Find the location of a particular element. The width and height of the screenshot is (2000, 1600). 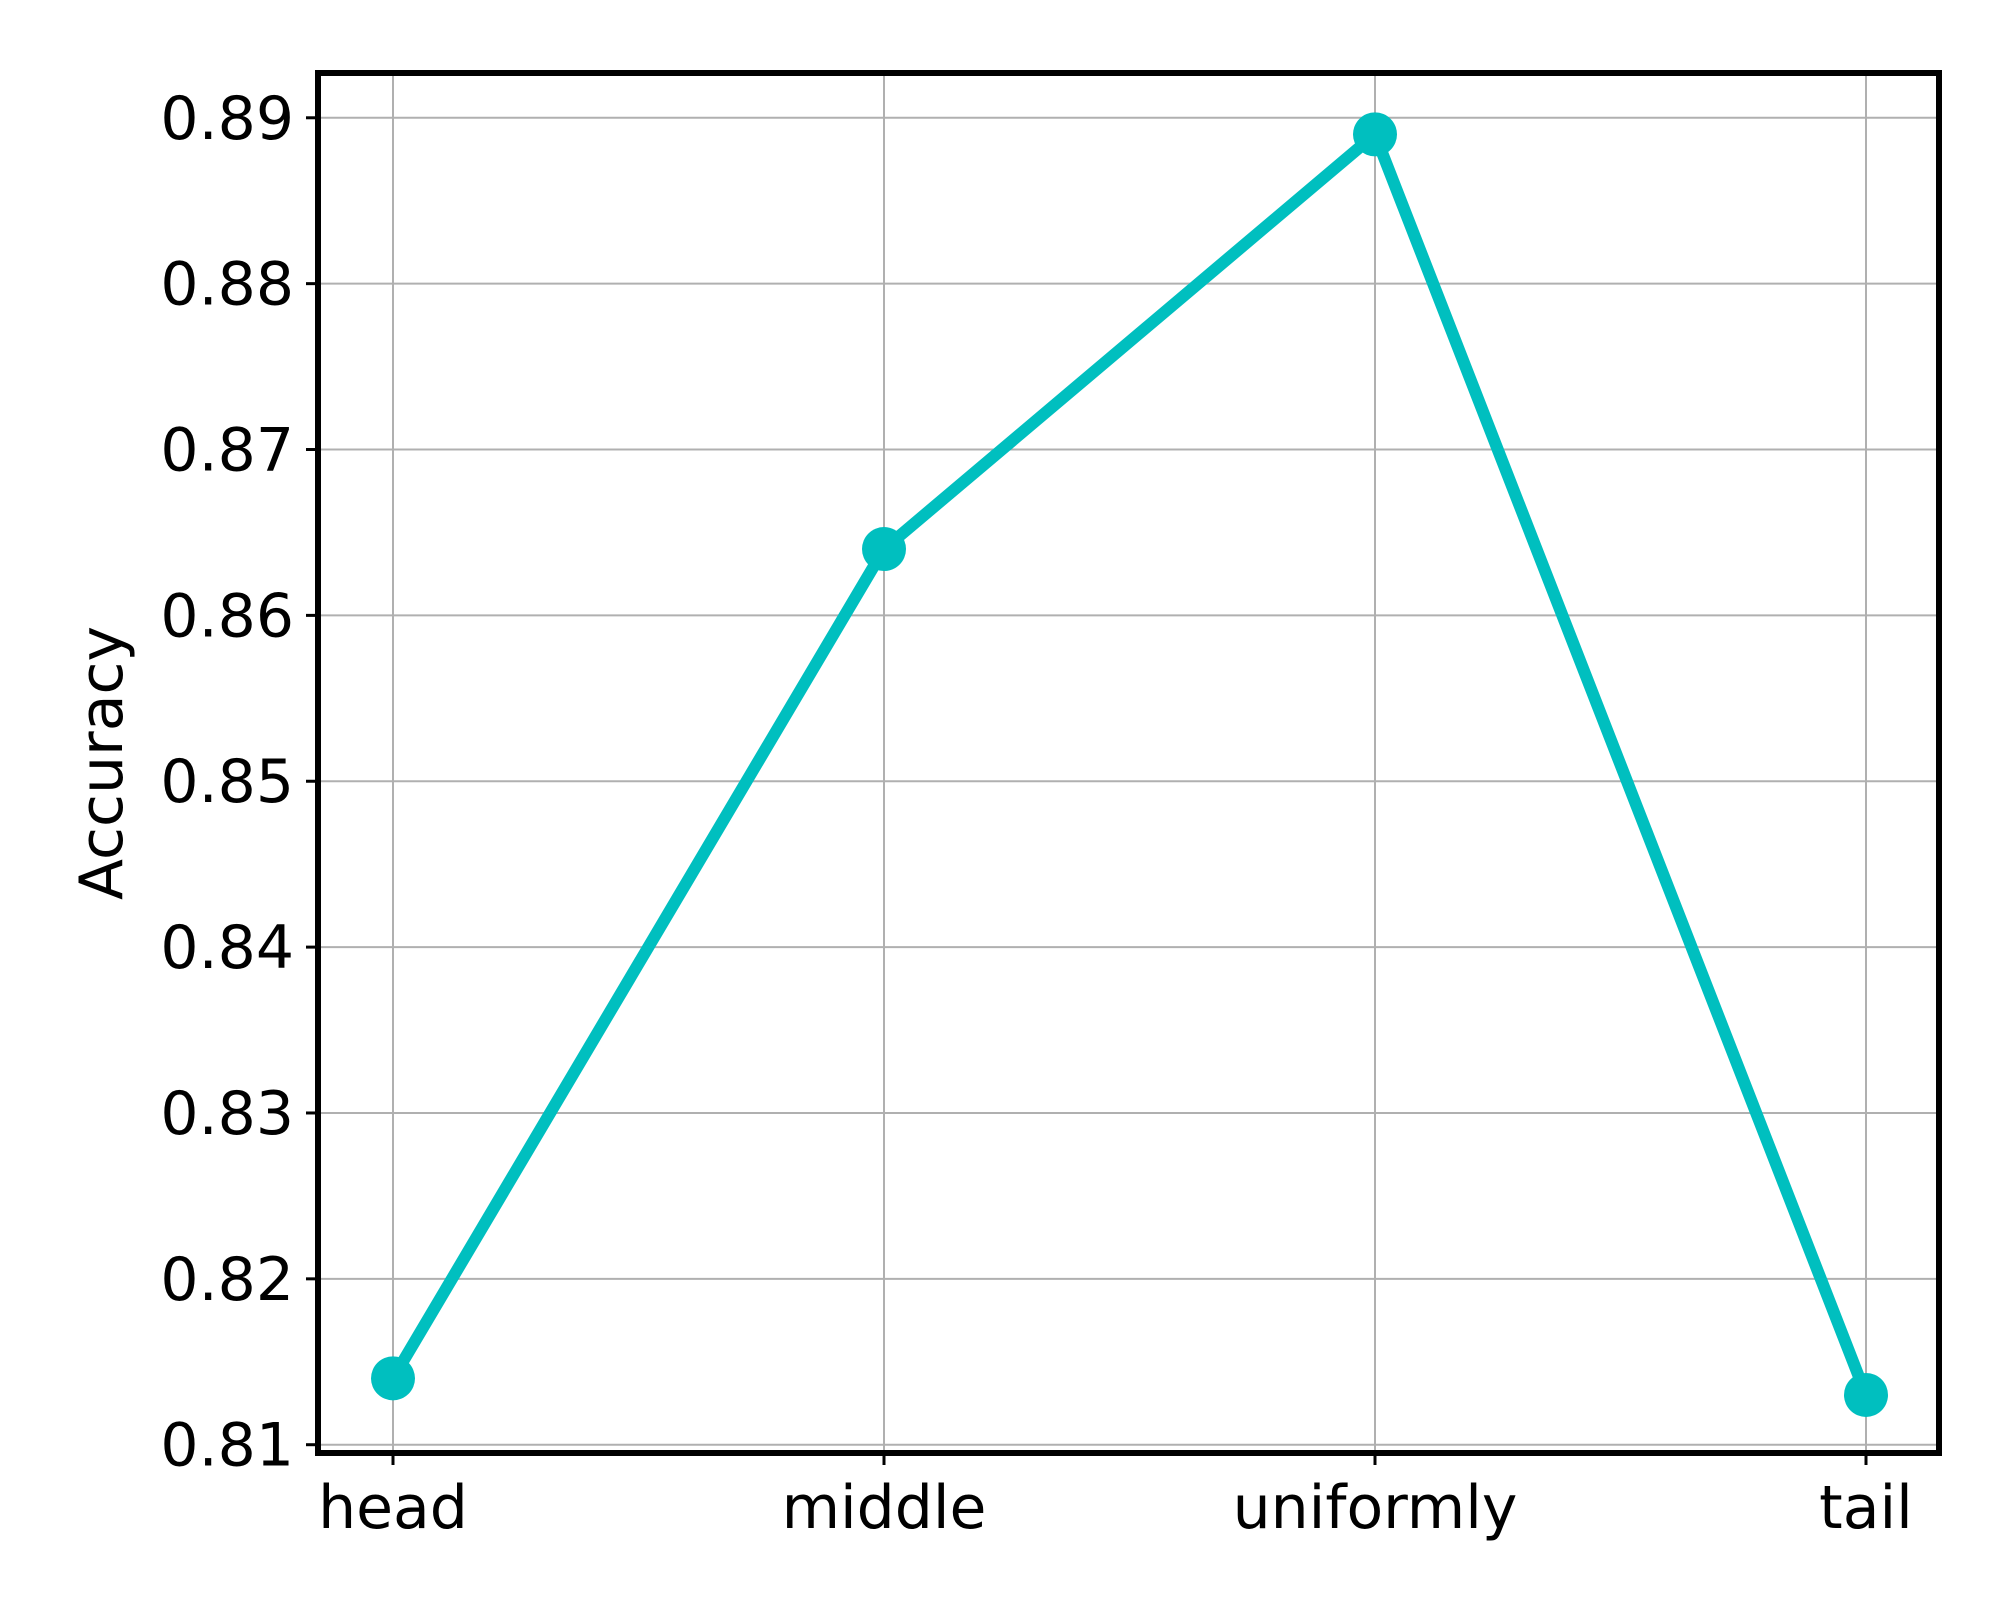

y-tick-label: 0.83 is located at coordinates (227, 1114).